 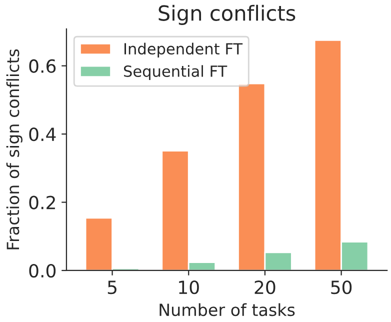 What do you see at coordinates (42, 135) in the screenshot?
I see `y-tick-label: 0.4` at bounding box center [42, 135].